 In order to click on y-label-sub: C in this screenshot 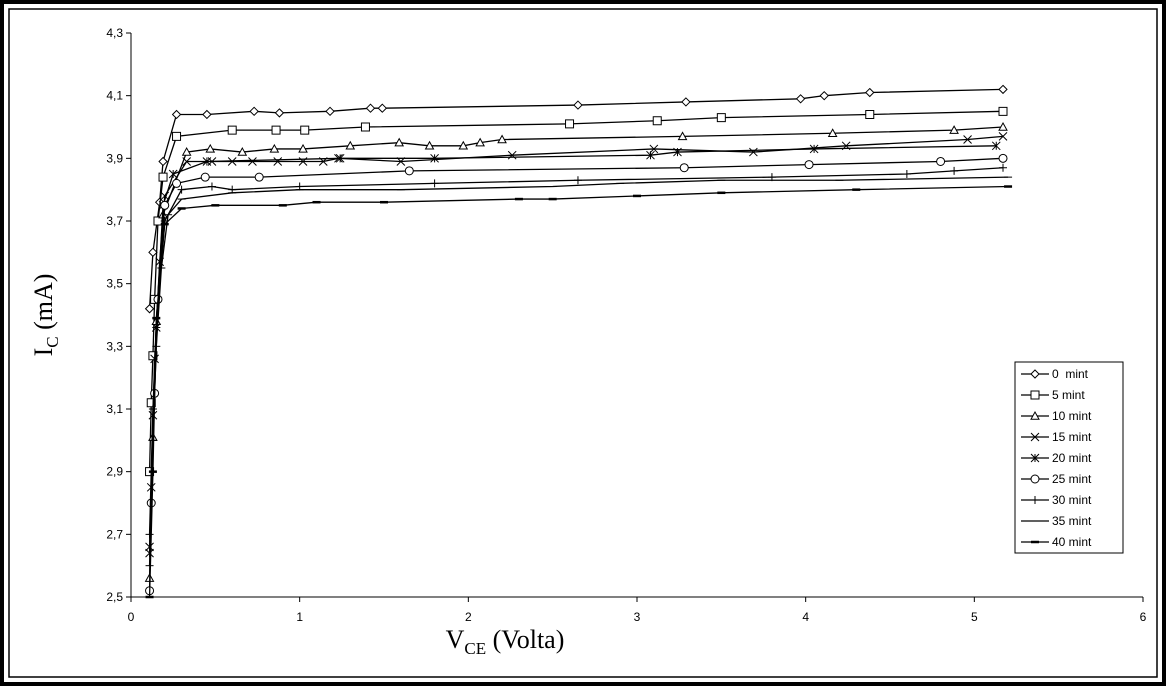, I will do `click(52, 341)`.